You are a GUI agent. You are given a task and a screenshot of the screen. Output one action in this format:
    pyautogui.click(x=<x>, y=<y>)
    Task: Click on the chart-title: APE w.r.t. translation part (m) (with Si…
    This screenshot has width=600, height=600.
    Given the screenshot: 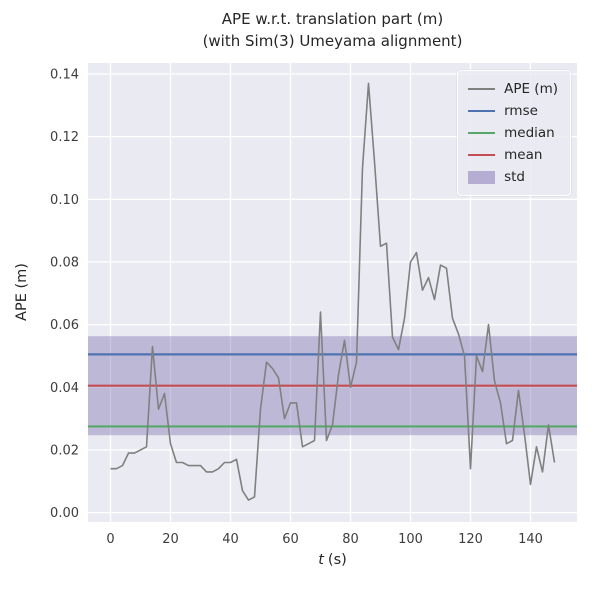 What is the action you would take?
    pyautogui.click(x=332, y=31)
    